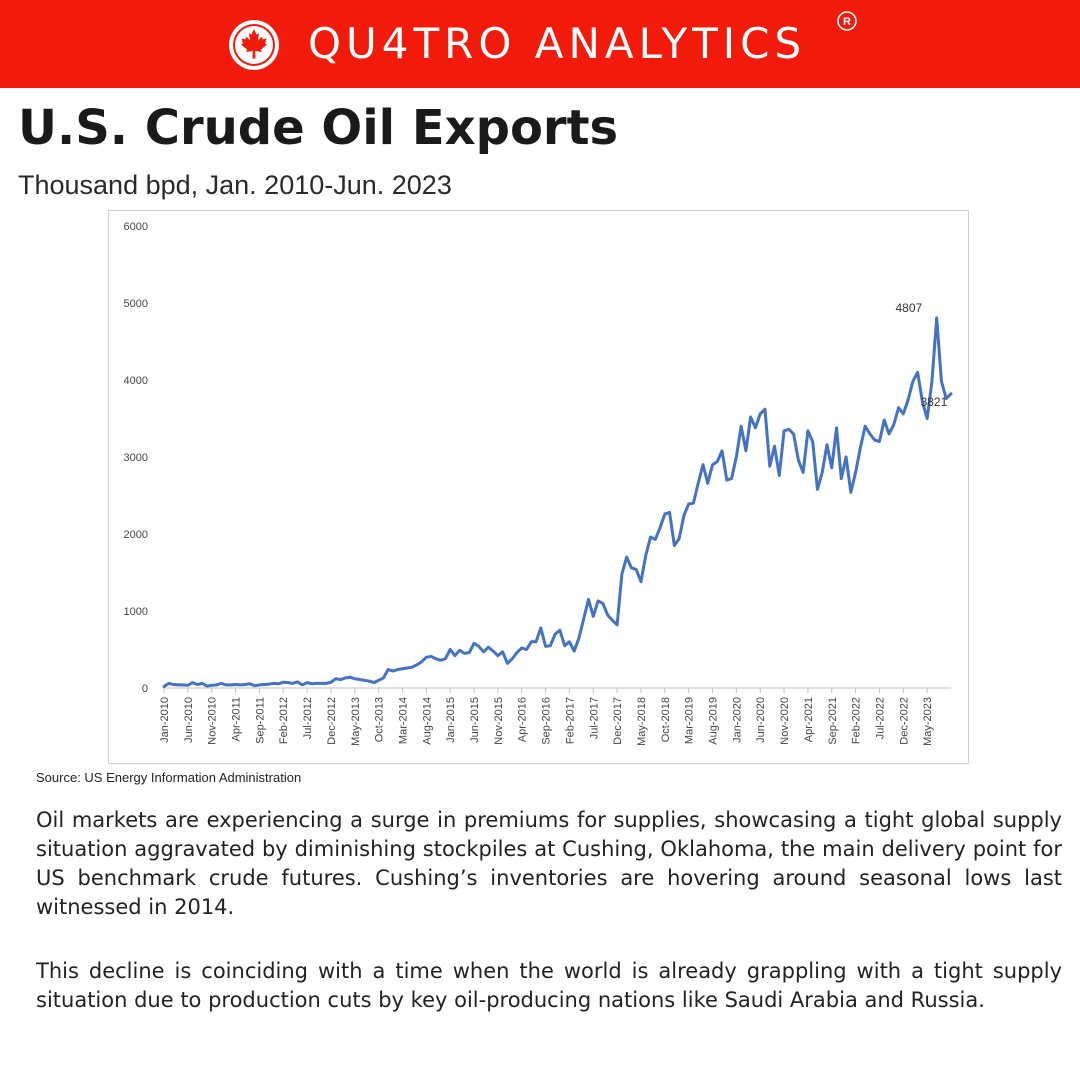 The width and height of the screenshot is (1080, 1080). What do you see at coordinates (934, 402) in the screenshot?
I see `data-label-last: 3821` at bounding box center [934, 402].